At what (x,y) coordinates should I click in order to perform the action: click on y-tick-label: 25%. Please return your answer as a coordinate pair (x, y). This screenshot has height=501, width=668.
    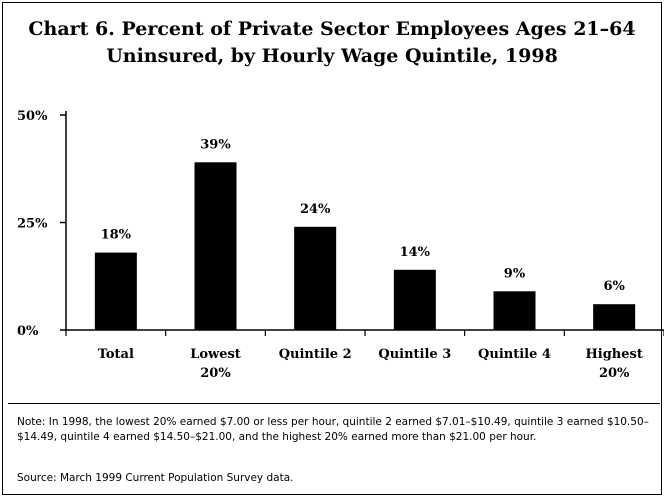
    Looking at the image, I should click on (32, 224).